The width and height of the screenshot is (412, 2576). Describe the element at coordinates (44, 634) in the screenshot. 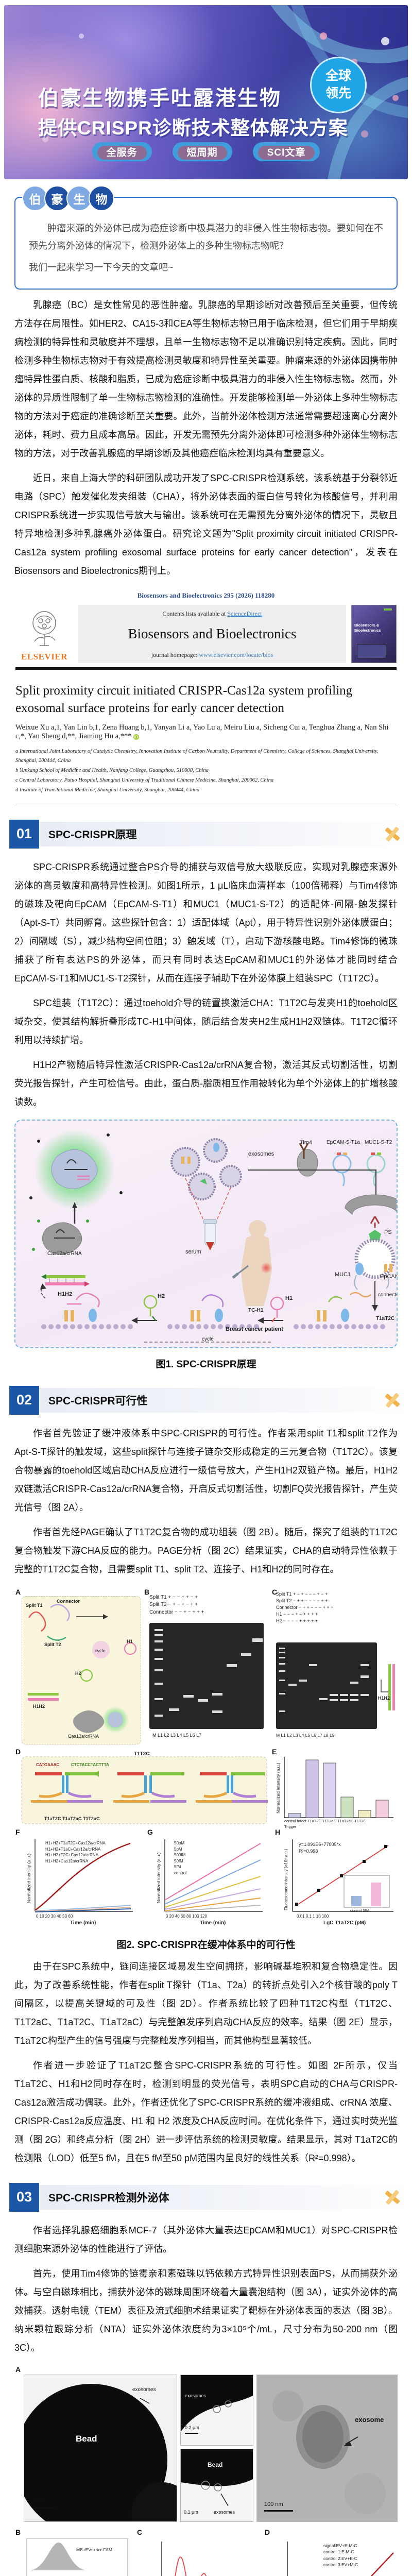

I see `elsevier-logo: ELSEVIER` at that location.